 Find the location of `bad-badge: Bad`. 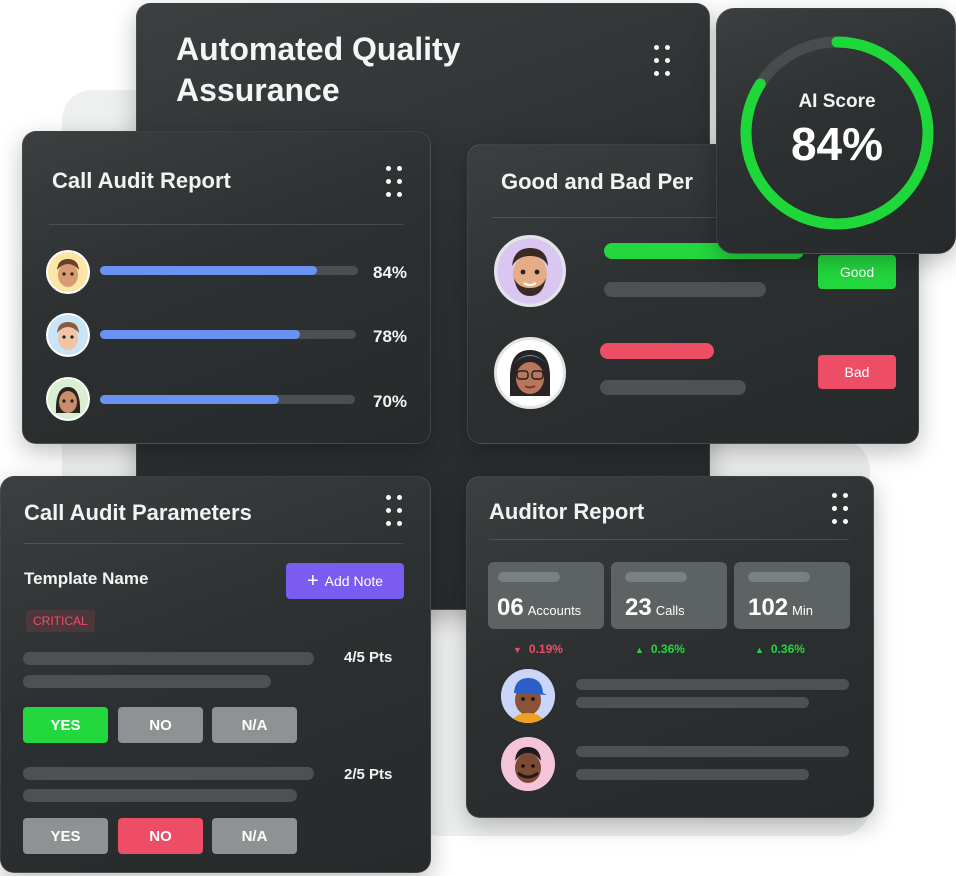

bad-badge: Bad is located at coordinates (857, 372).